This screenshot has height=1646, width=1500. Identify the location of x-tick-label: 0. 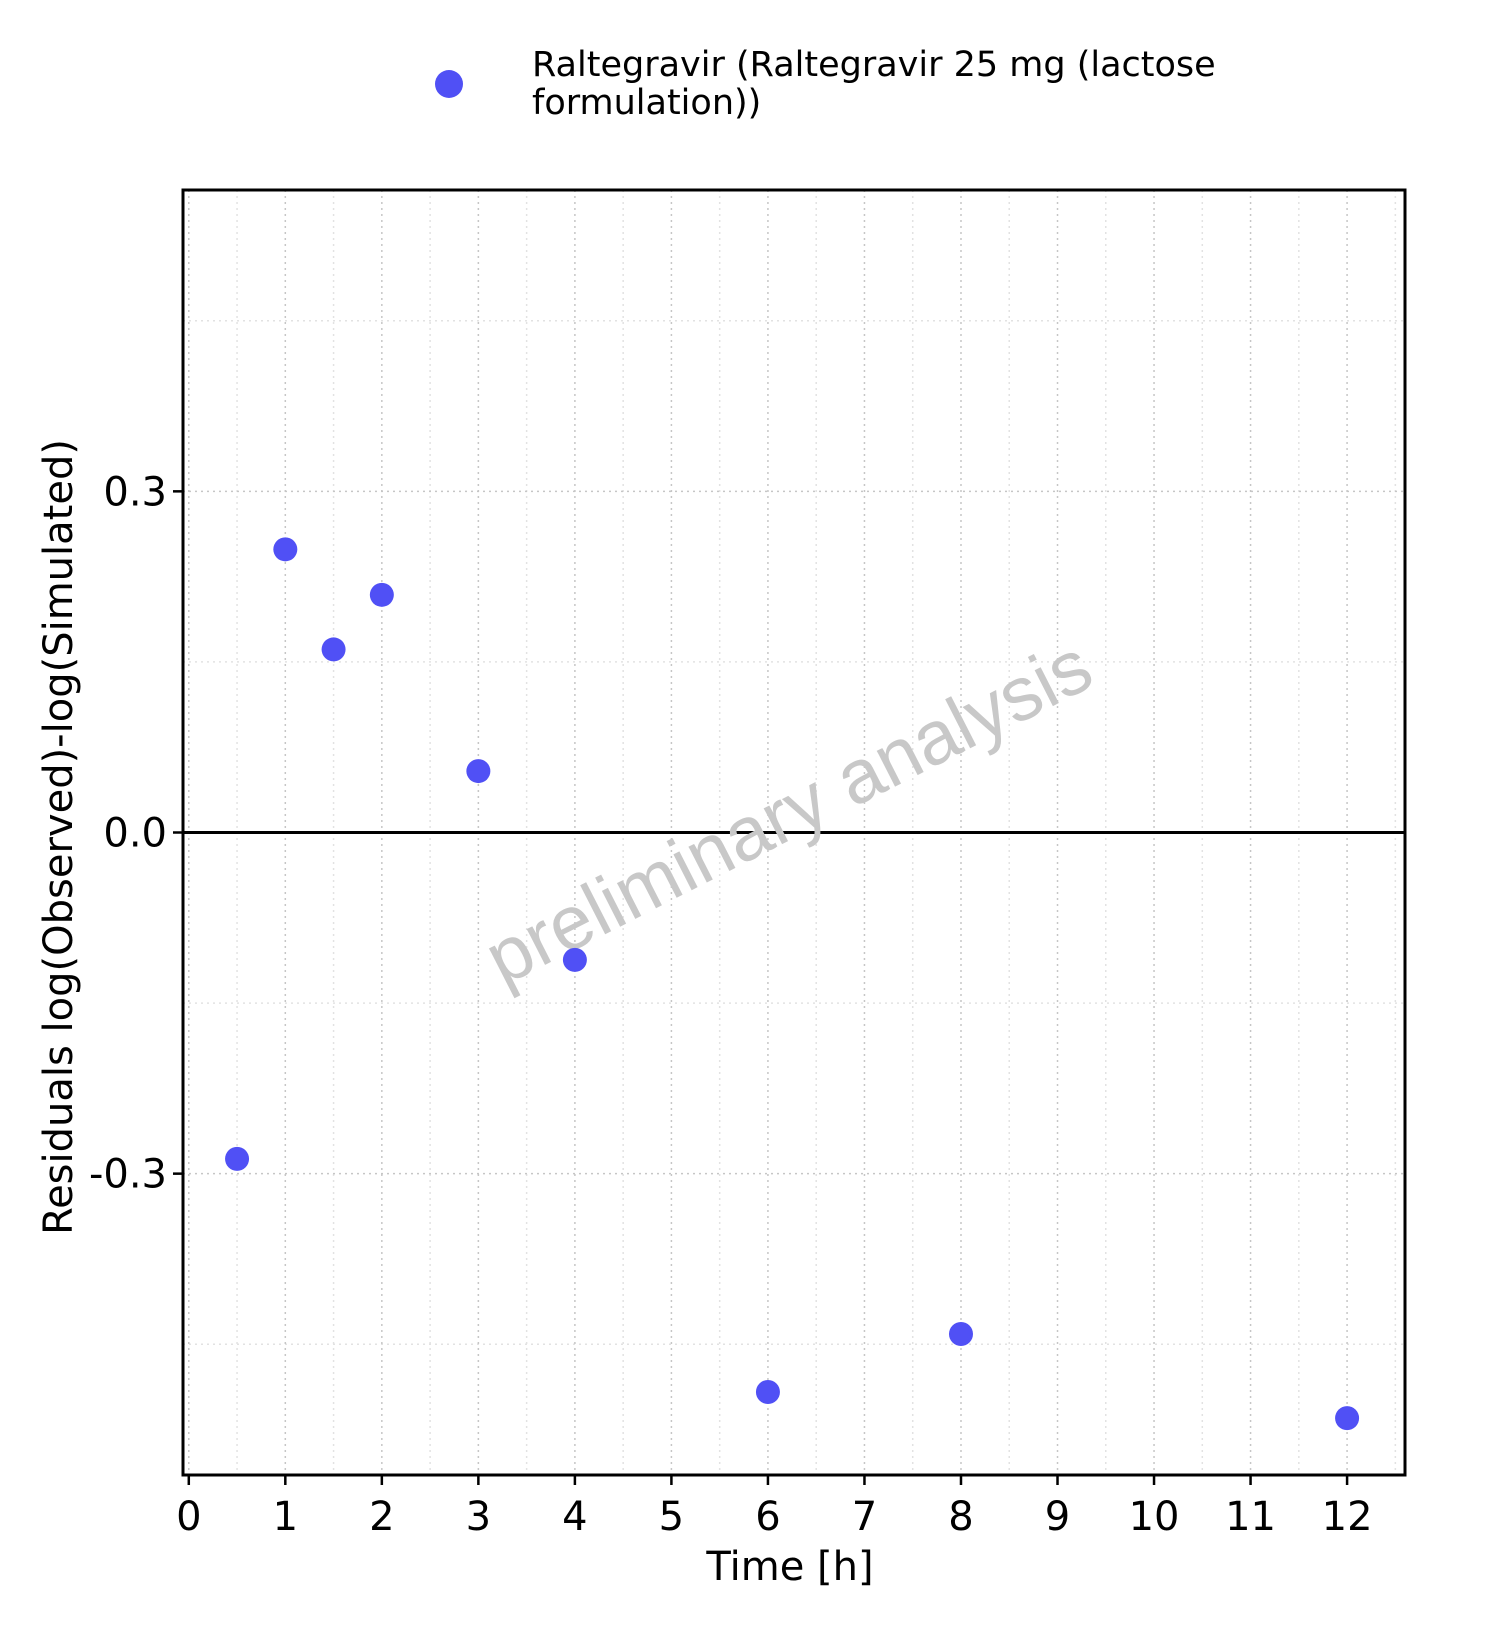
(188, 1517).